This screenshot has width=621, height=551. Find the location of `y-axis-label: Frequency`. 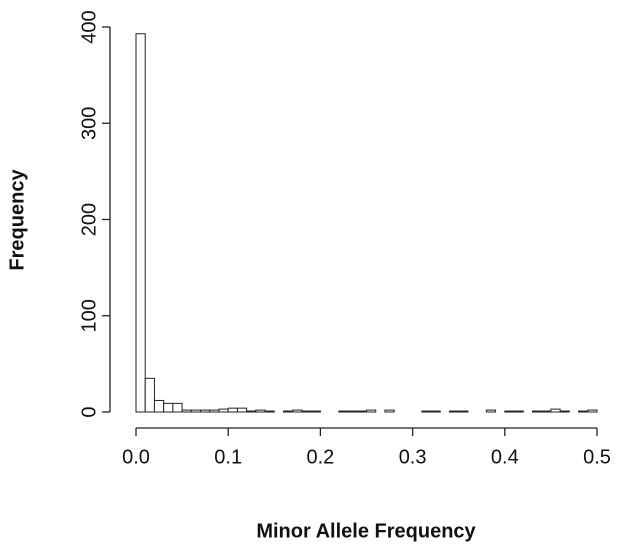

y-axis-label: Frequency is located at coordinates (17, 220).